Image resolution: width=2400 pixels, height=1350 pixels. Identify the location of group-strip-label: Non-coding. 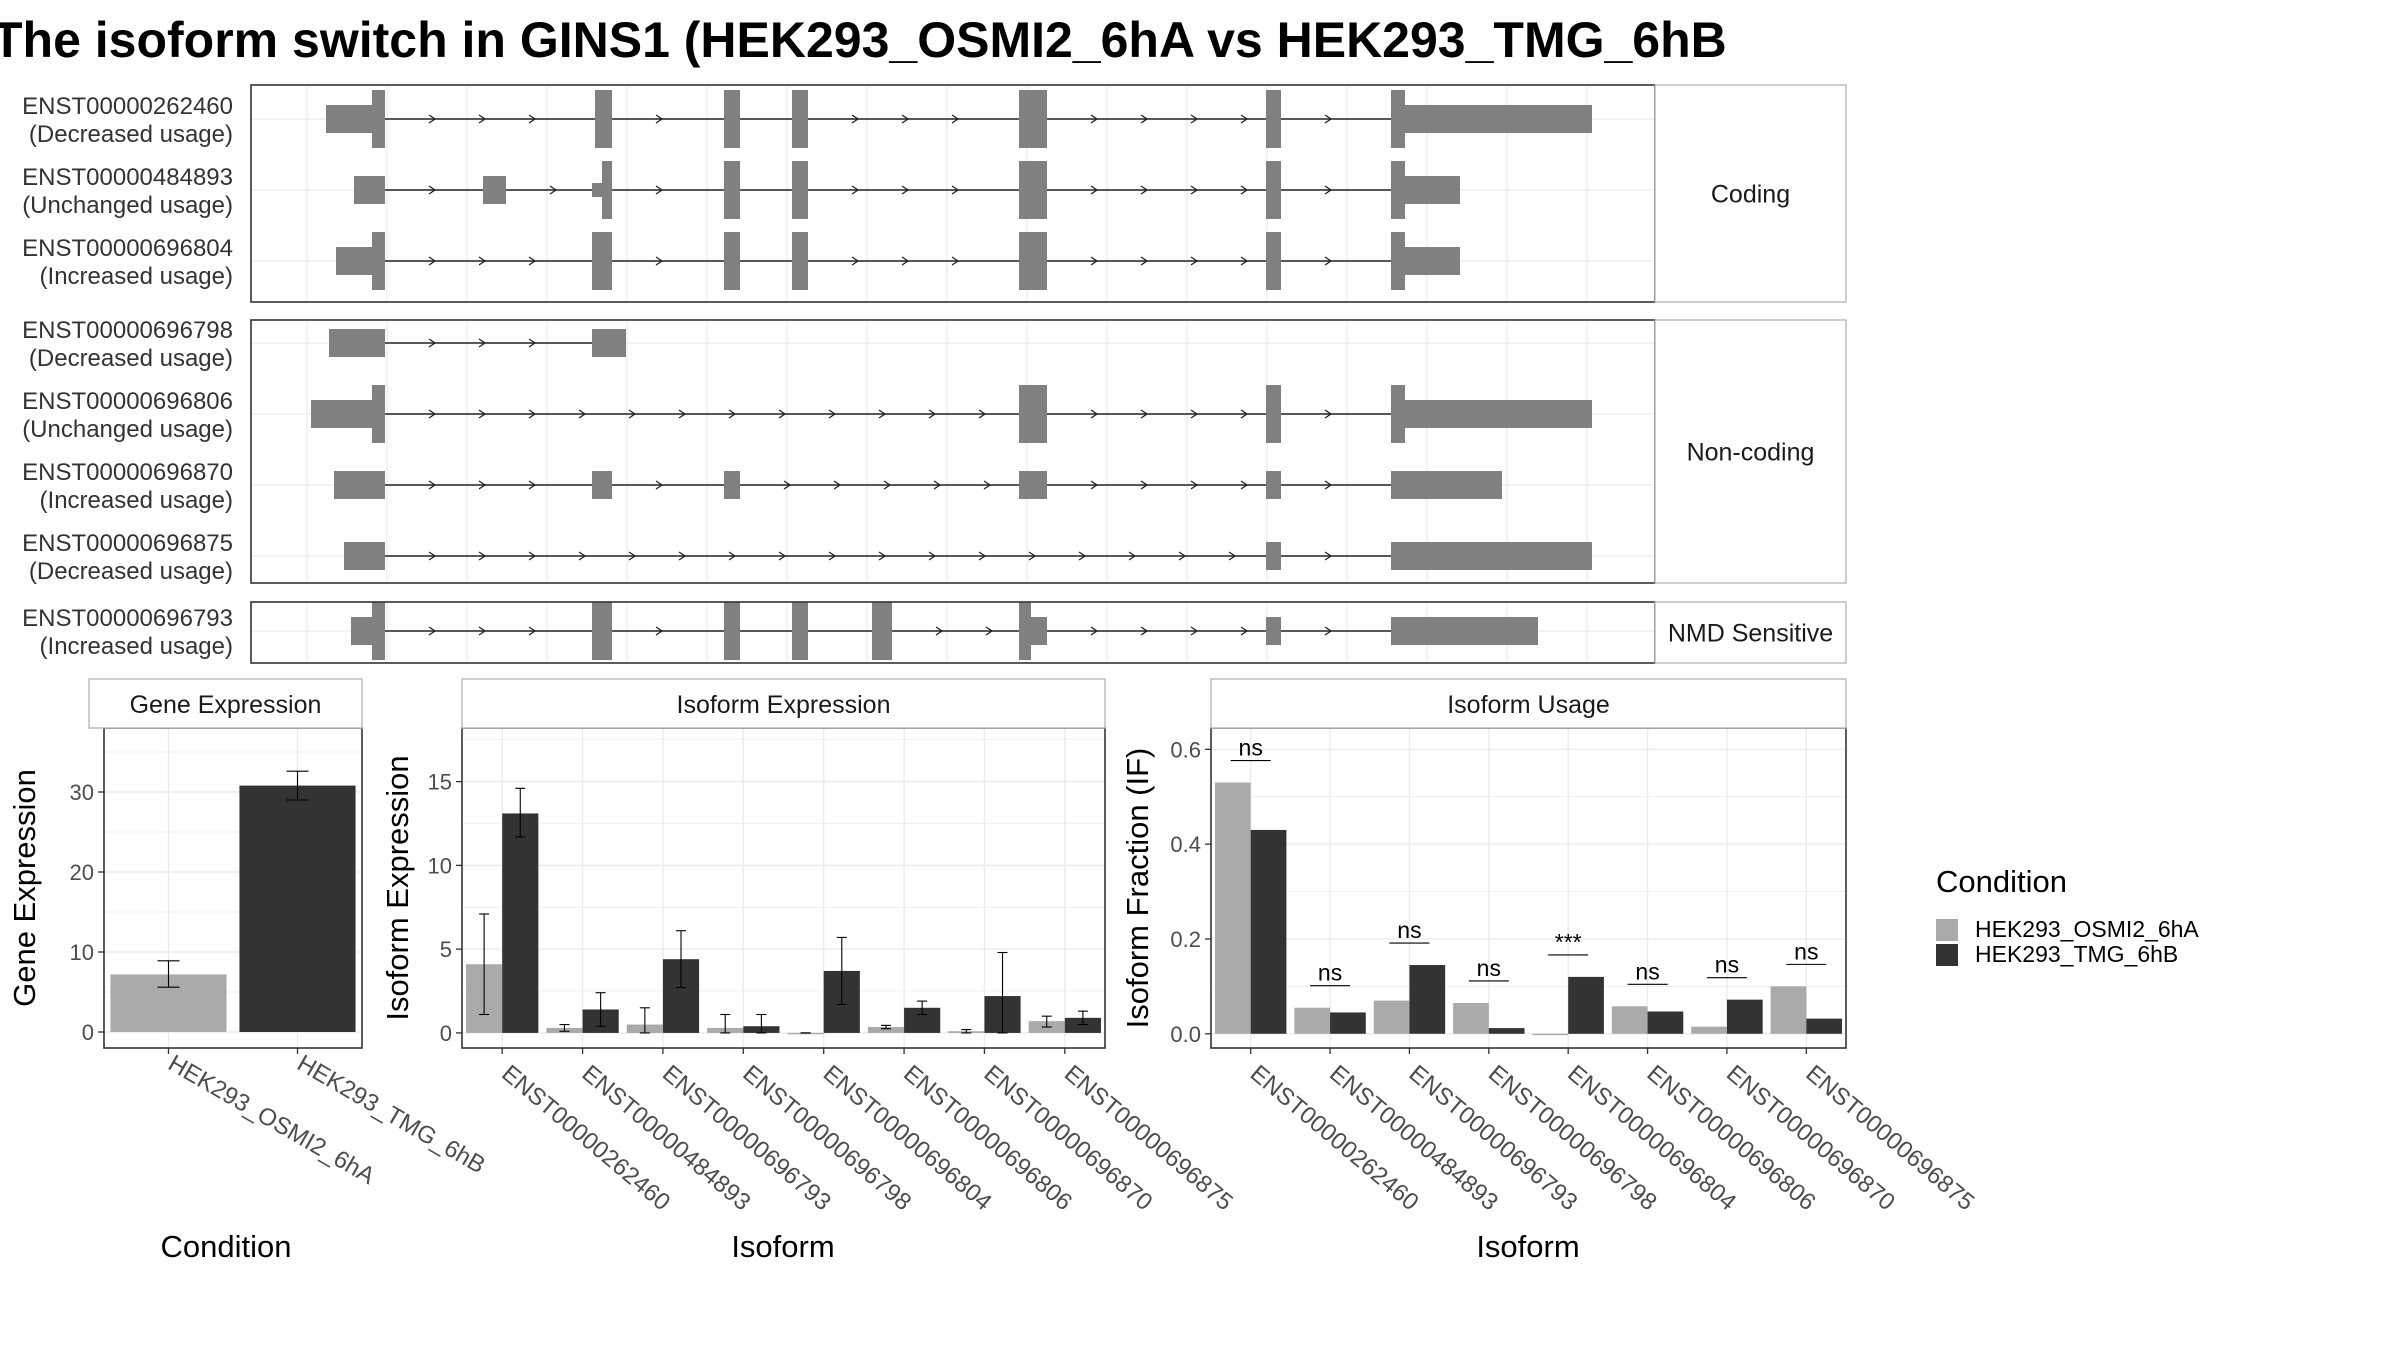
(1751, 453).